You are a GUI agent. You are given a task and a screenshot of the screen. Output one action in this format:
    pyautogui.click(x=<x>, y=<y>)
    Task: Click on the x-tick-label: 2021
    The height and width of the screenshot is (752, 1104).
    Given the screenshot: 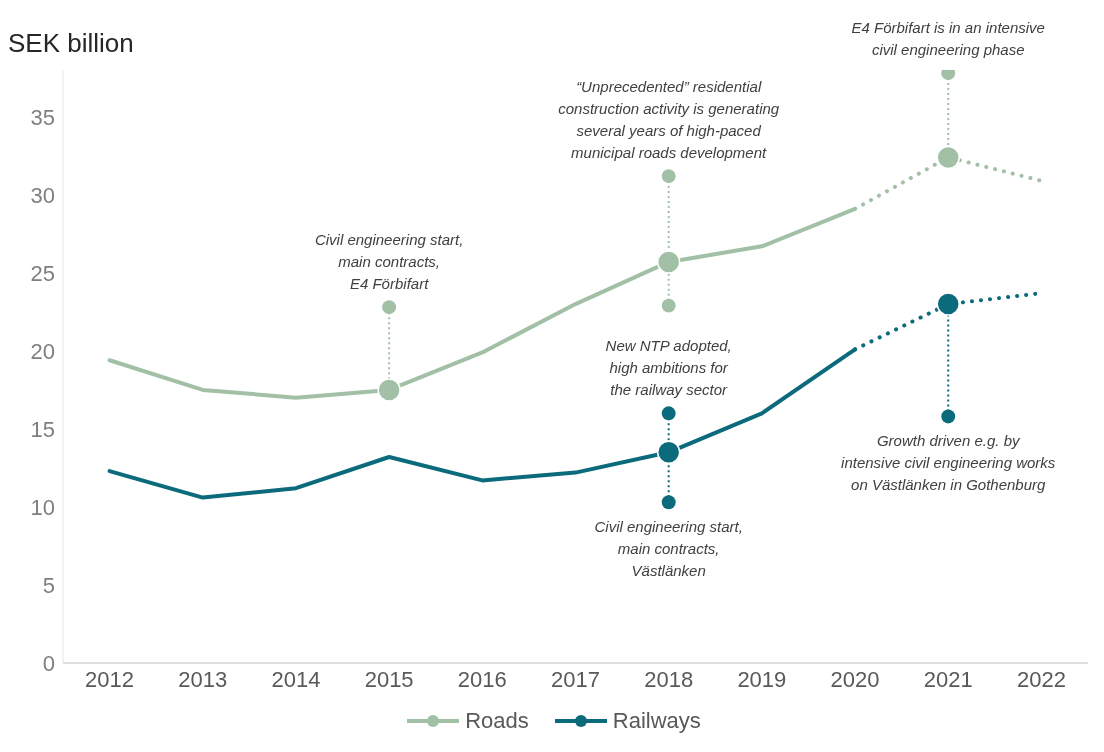 What is the action you would take?
    pyautogui.click(x=948, y=679)
    